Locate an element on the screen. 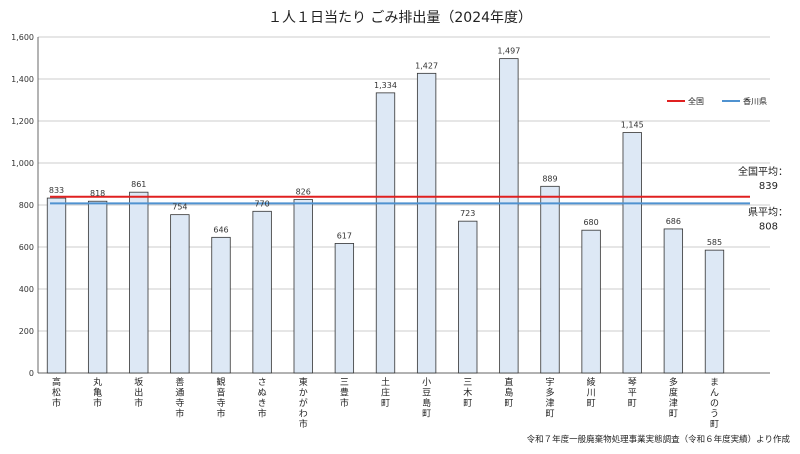 The width and height of the screenshot is (800, 454). data-label: 617 is located at coordinates (344, 235).